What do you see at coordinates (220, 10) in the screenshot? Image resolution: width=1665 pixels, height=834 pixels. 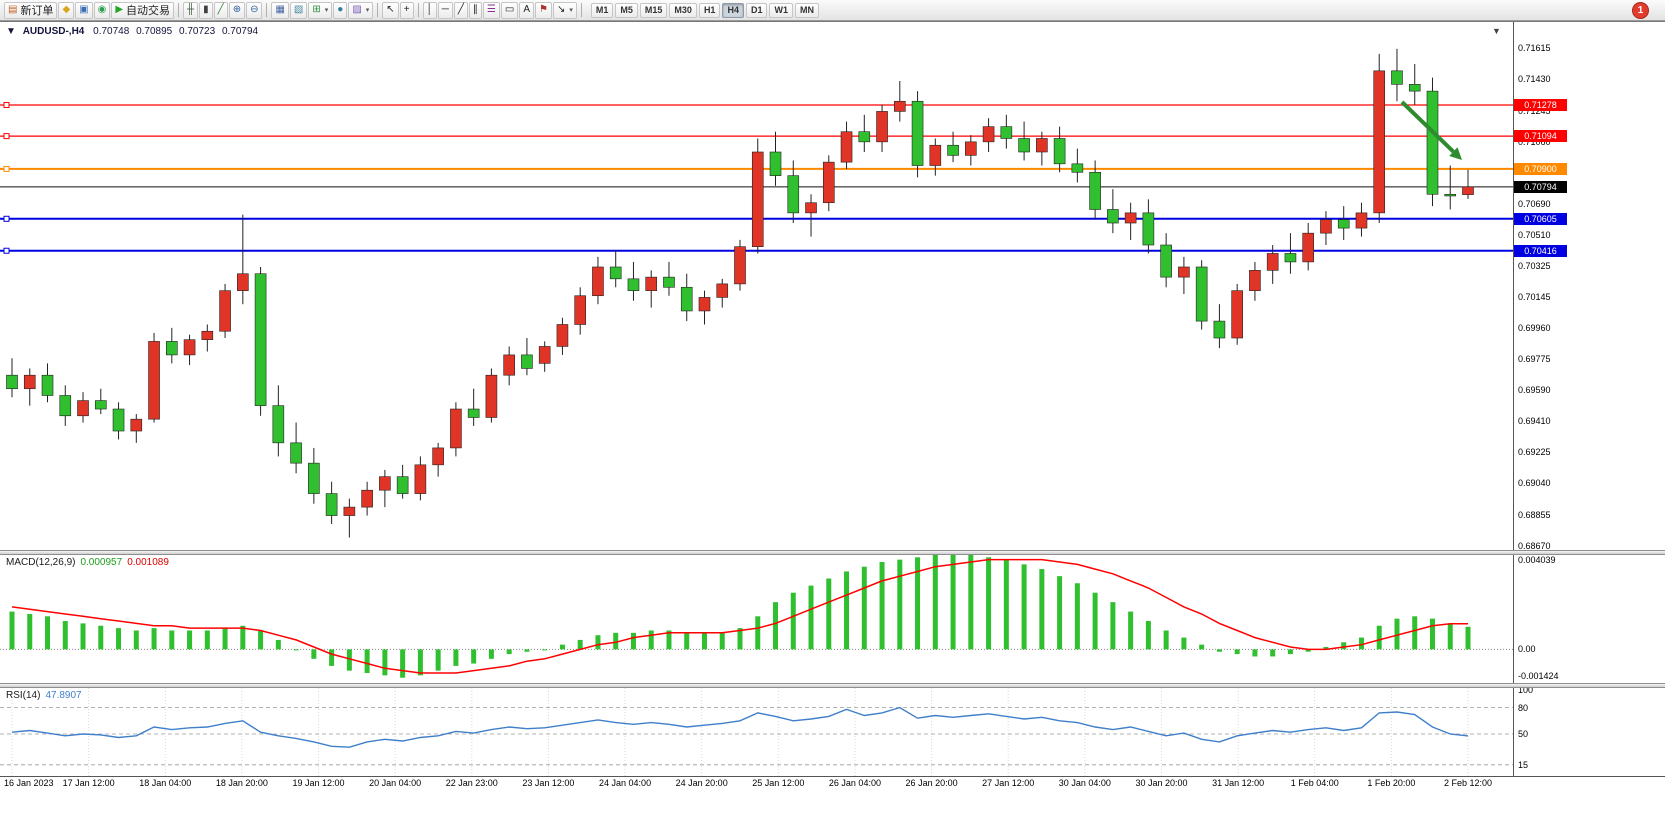 I see `line-chart-button: ╱` at bounding box center [220, 10].